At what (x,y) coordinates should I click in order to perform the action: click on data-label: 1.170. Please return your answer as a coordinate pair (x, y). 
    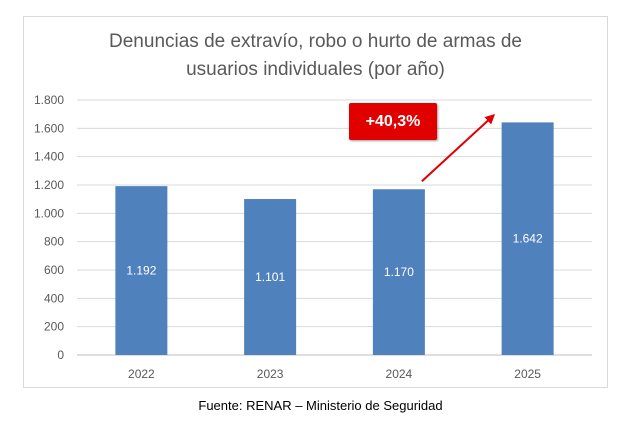
    Looking at the image, I should click on (399, 272).